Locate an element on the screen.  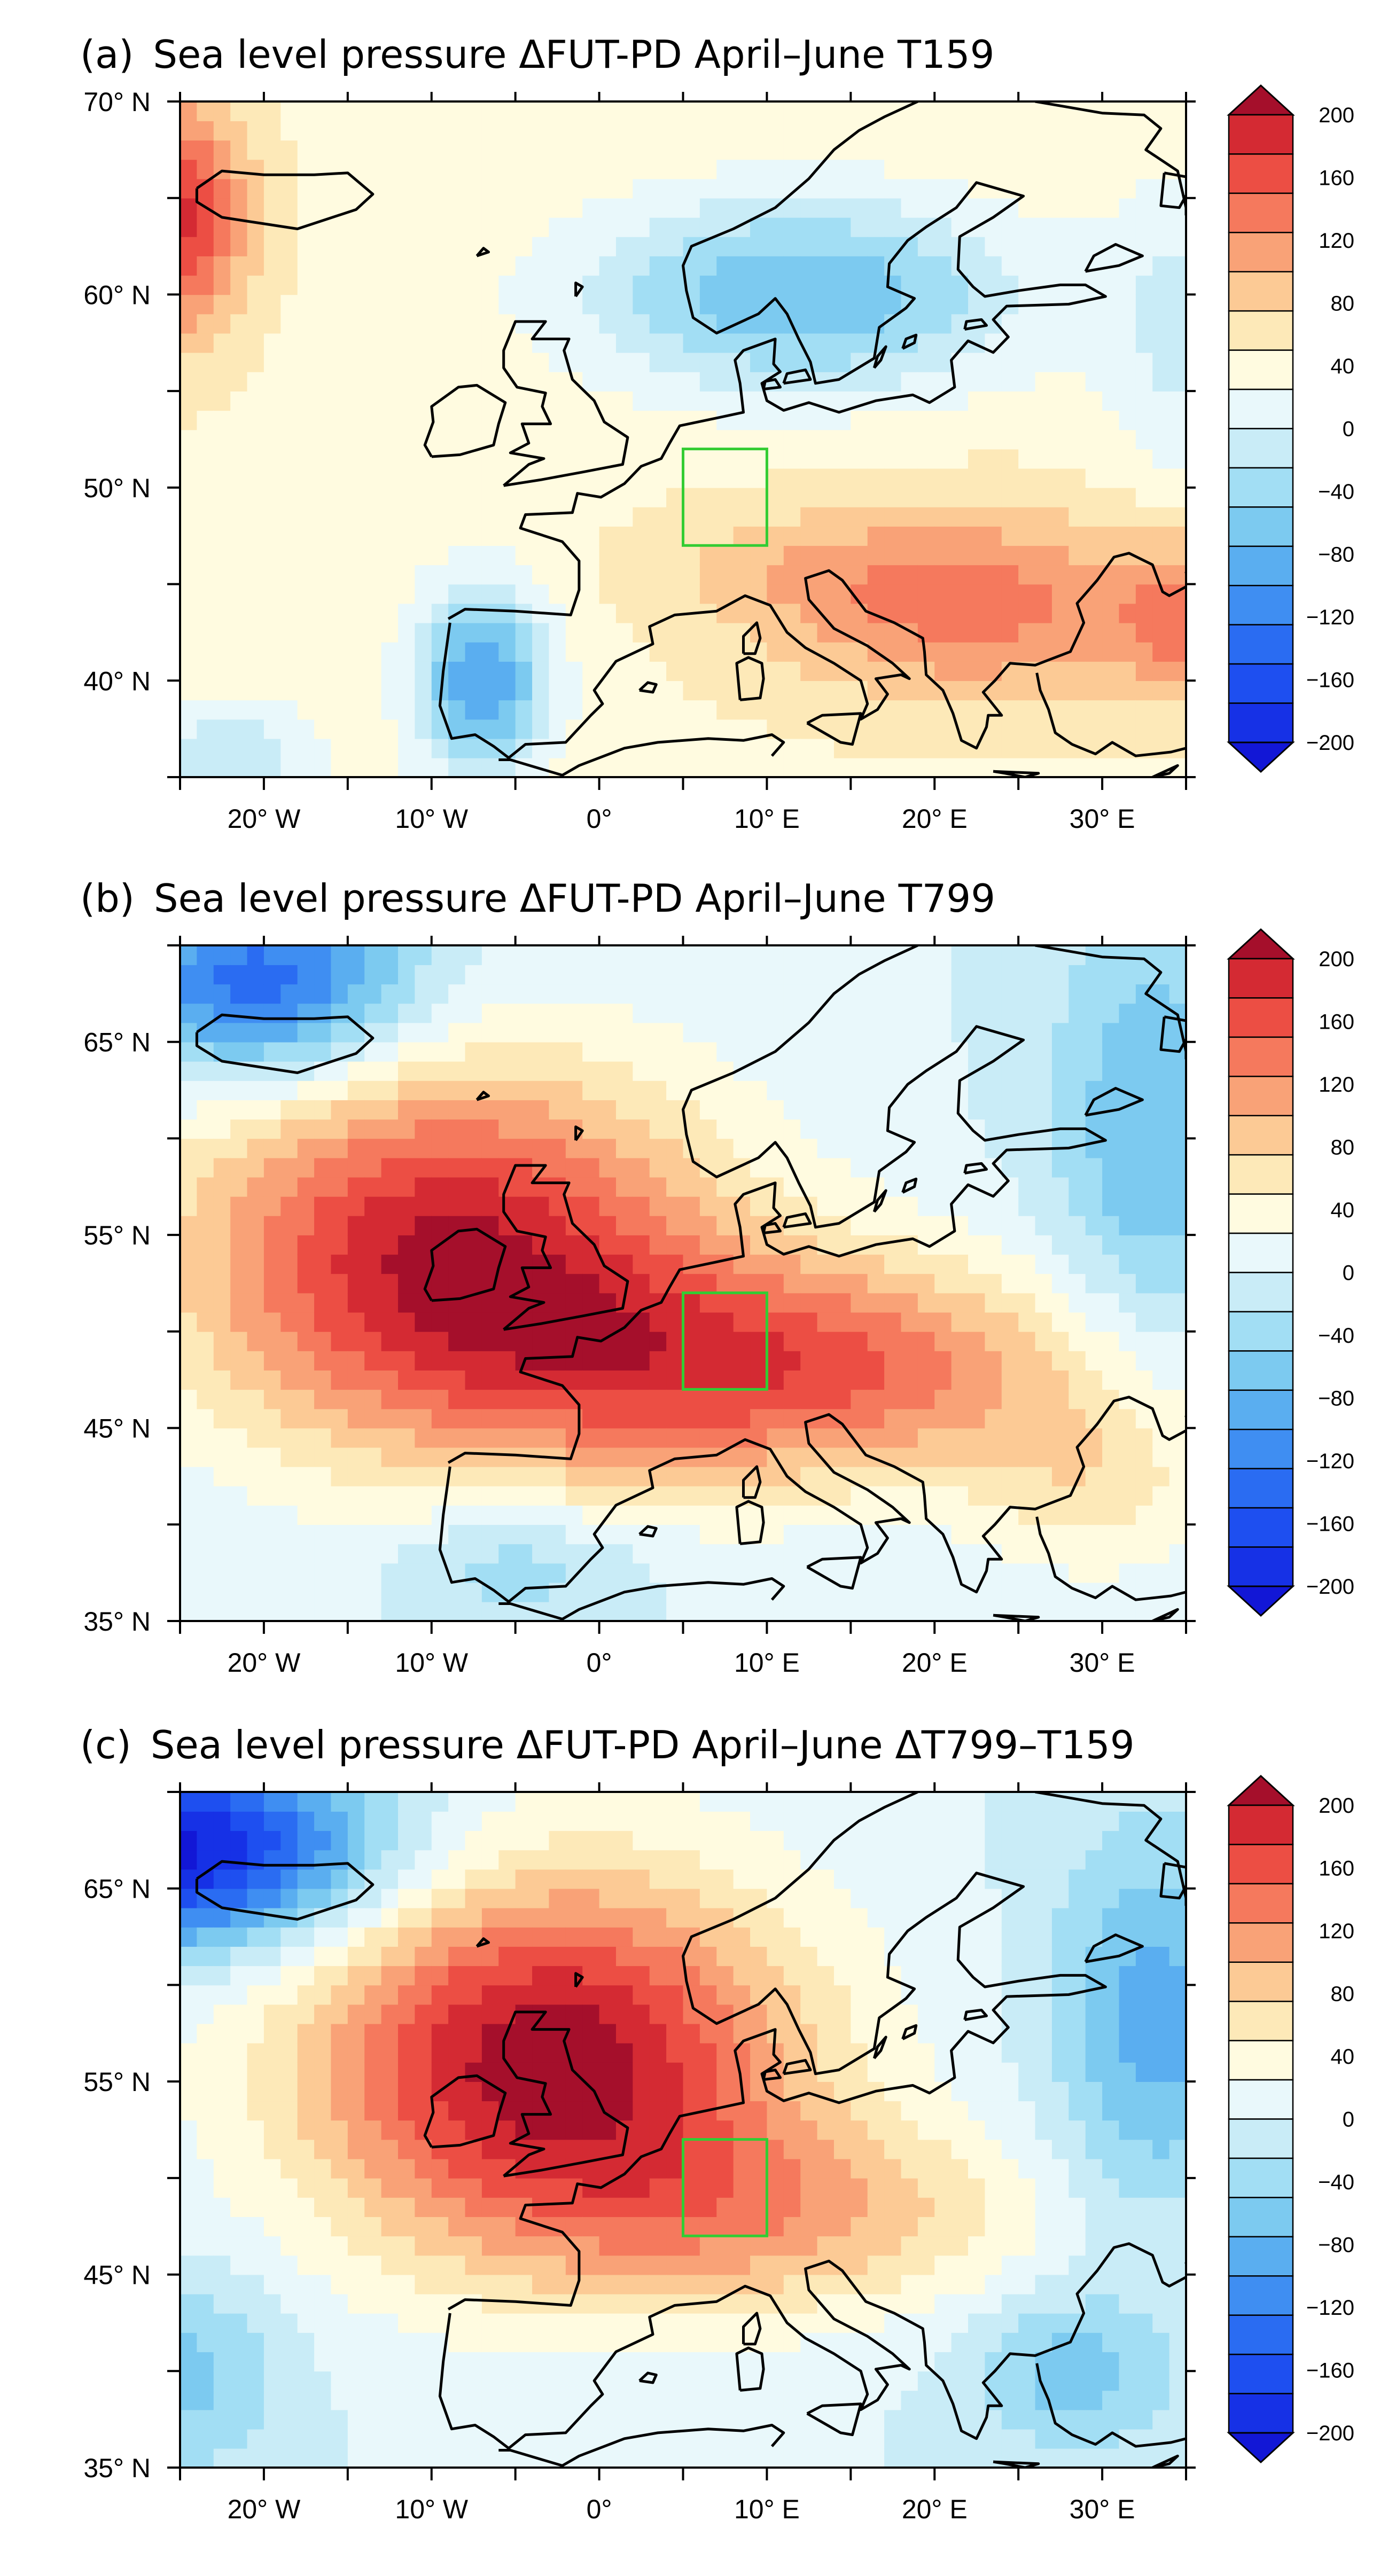
lat-tick-label: 50° N is located at coordinates (117, 488).